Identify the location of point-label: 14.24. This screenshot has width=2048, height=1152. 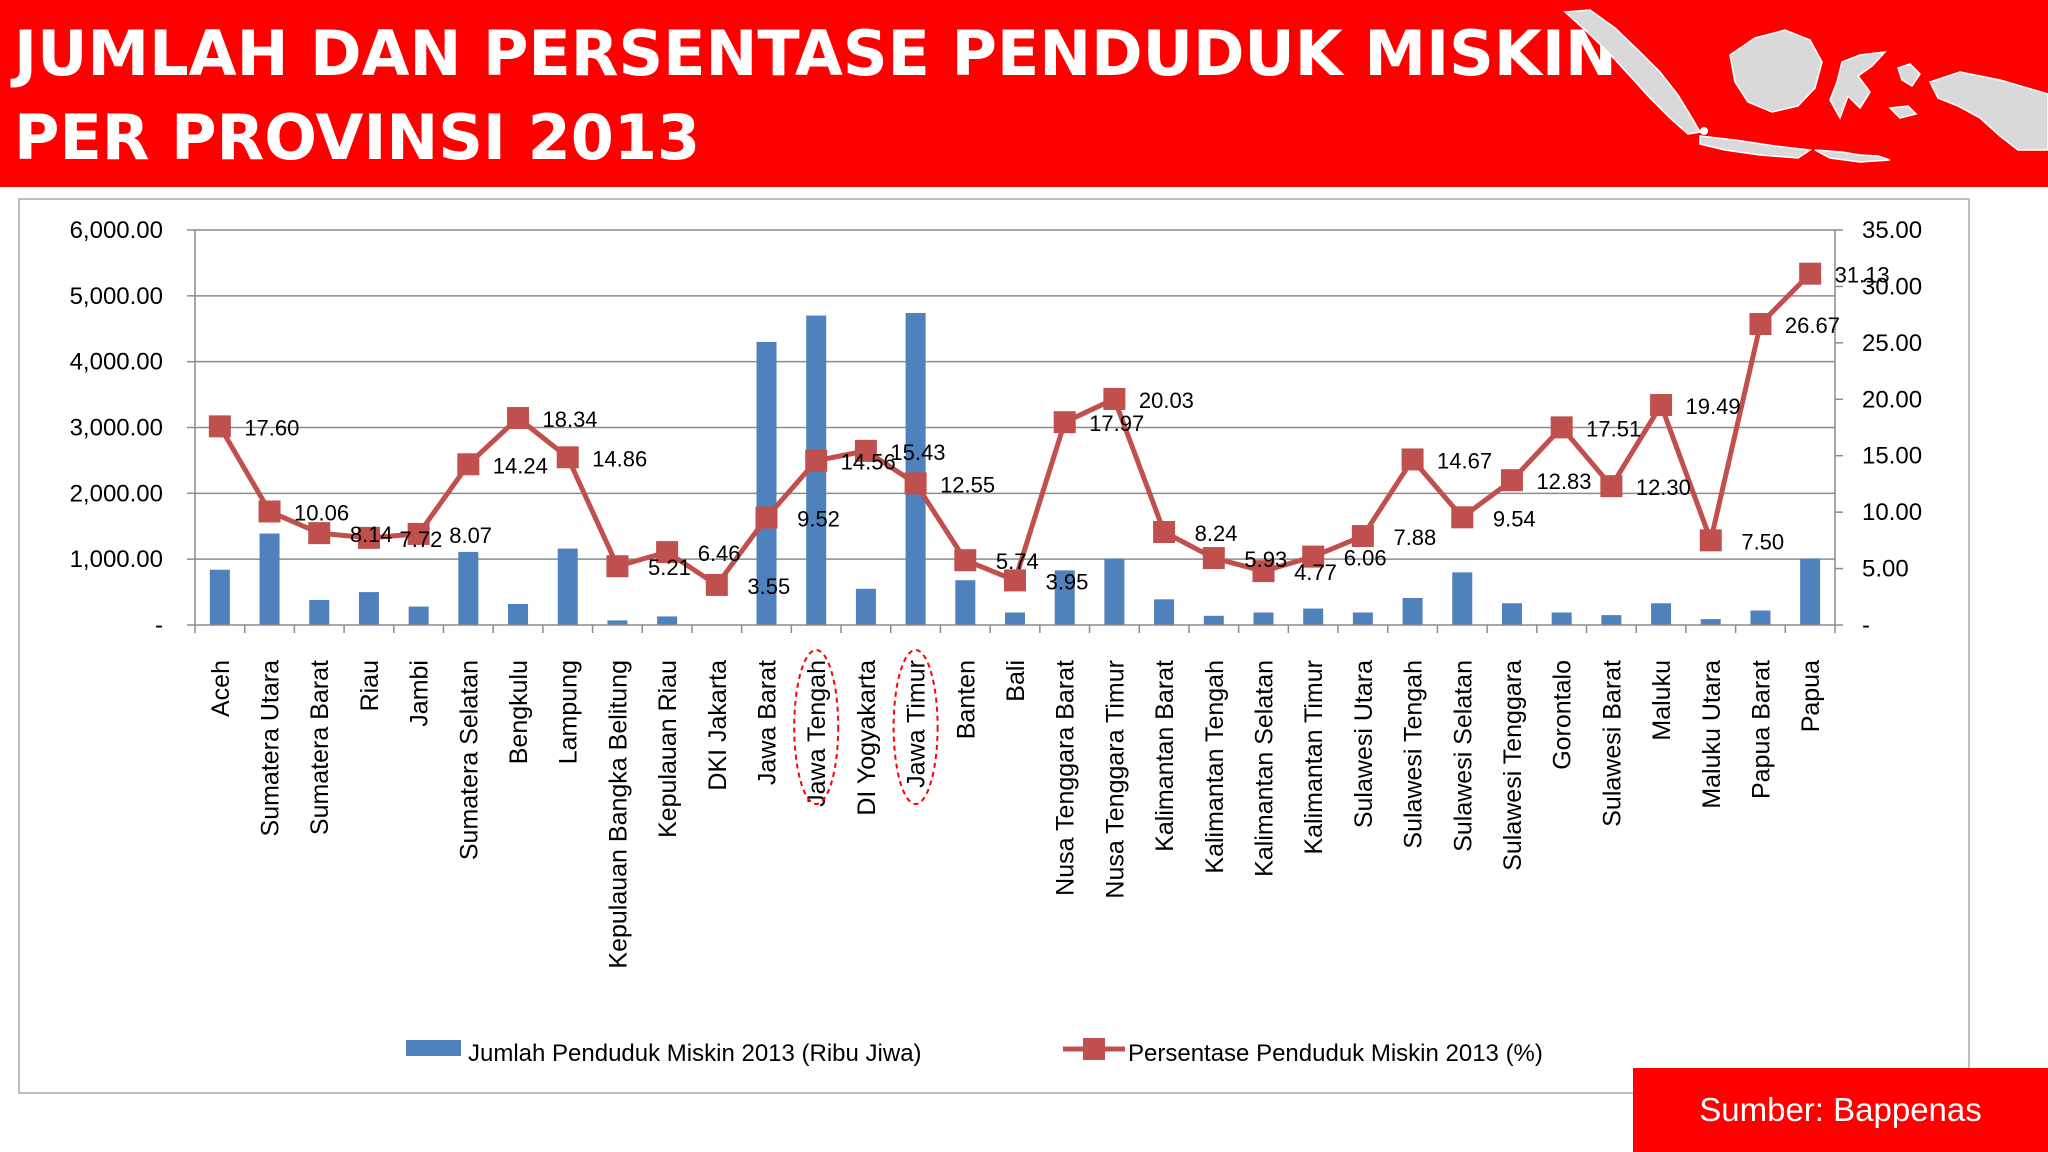
(520, 465).